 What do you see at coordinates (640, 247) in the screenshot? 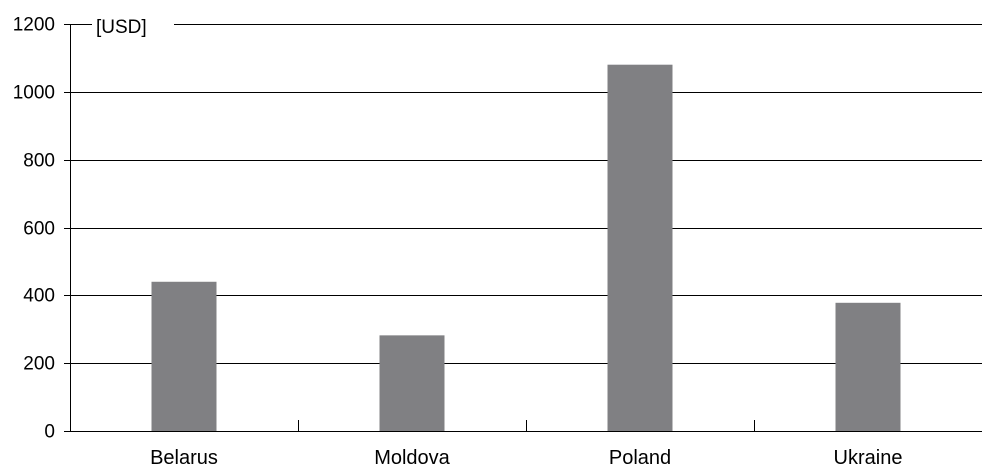
I see `bar-poland` at bounding box center [640, 247].